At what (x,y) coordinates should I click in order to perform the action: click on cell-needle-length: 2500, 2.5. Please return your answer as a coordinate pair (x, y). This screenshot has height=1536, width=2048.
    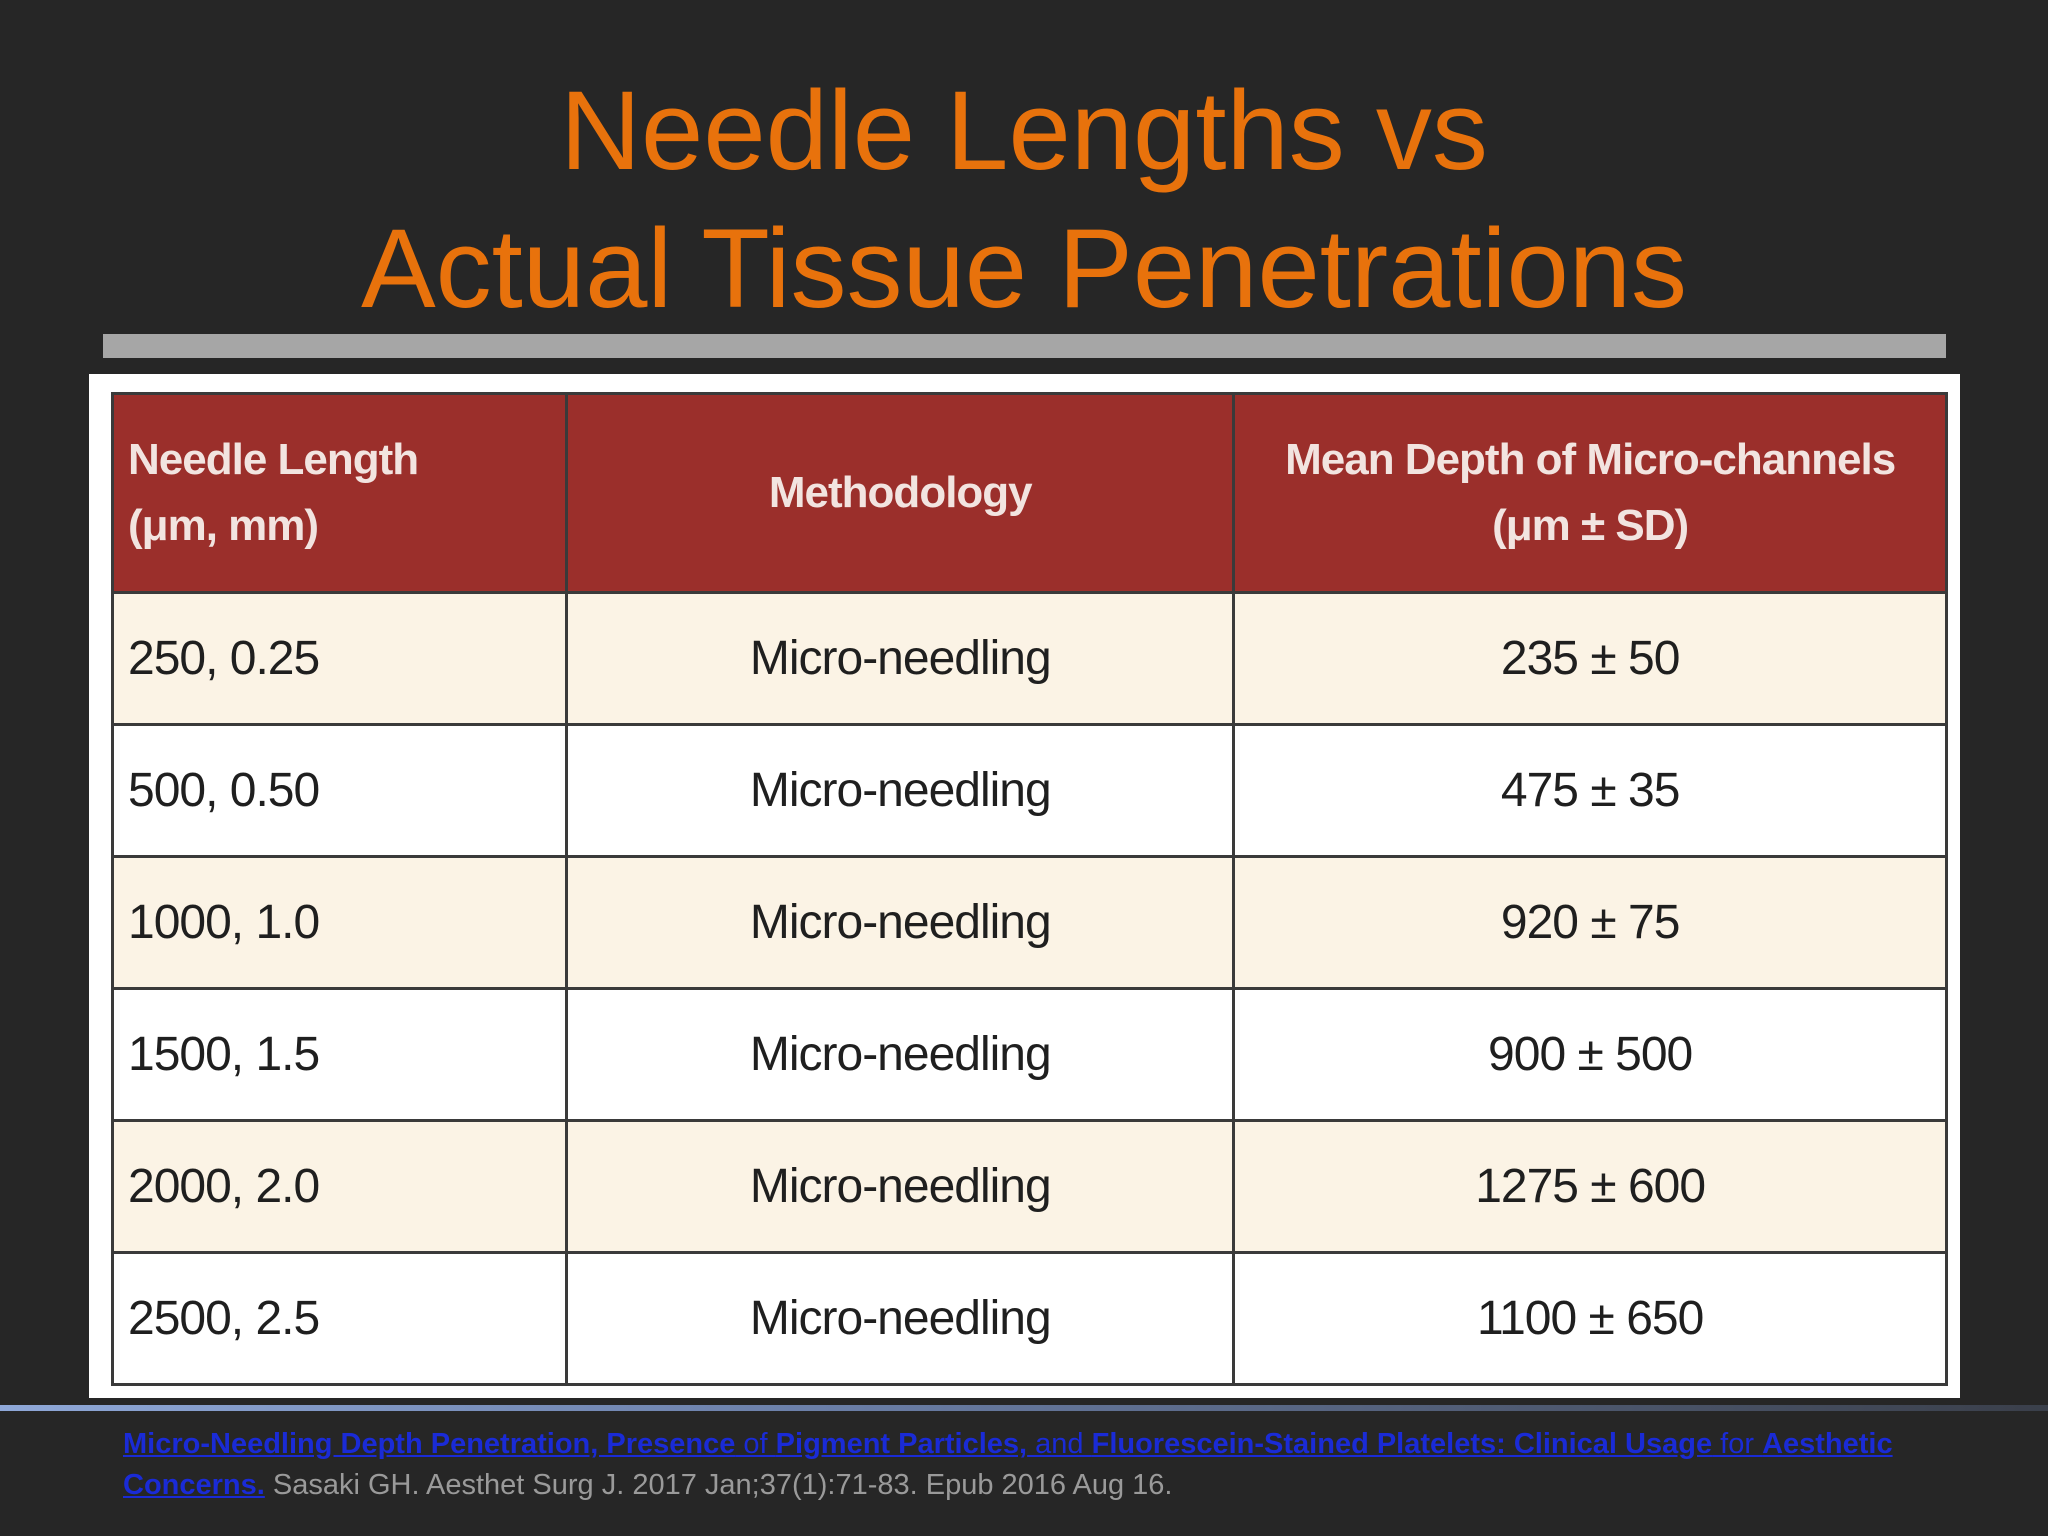
    Looking at the image, I should click on (339, 1318).